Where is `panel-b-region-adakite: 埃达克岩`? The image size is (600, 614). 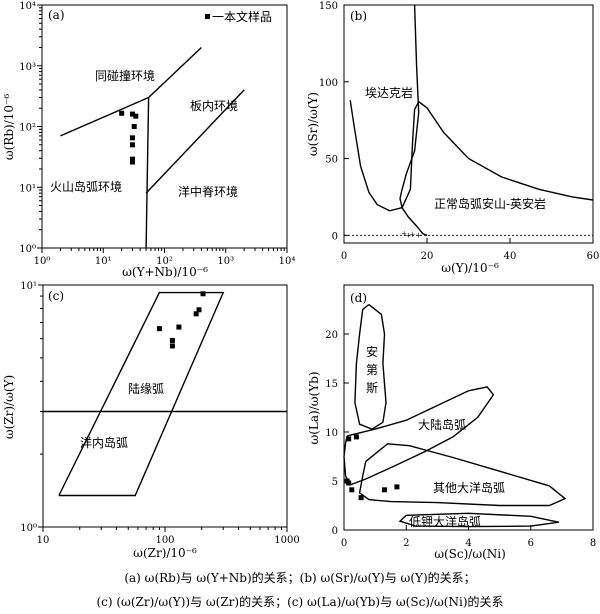 panel-b-region-adakite: 埃达克岩 is located at coordinates (389, 92).